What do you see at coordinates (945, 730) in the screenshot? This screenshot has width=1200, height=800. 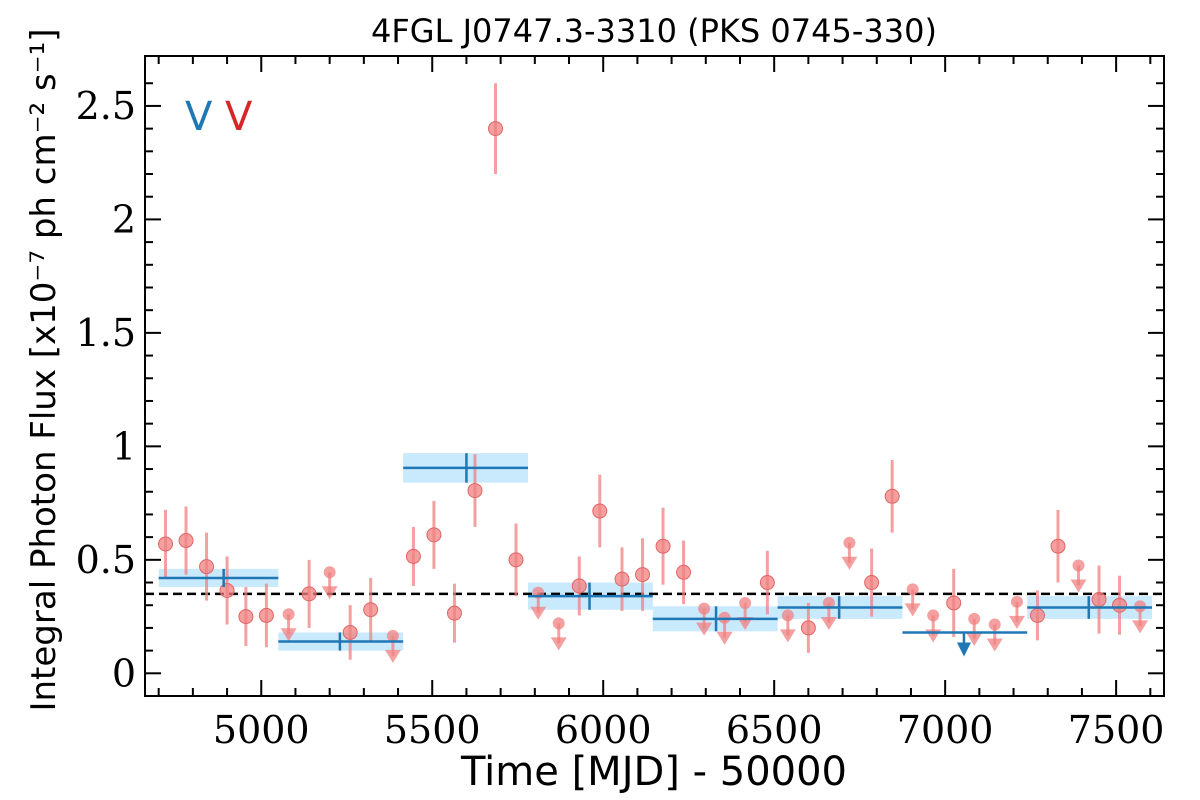 I see `x-tick-label: 7000` at bounding box center [945, 730].